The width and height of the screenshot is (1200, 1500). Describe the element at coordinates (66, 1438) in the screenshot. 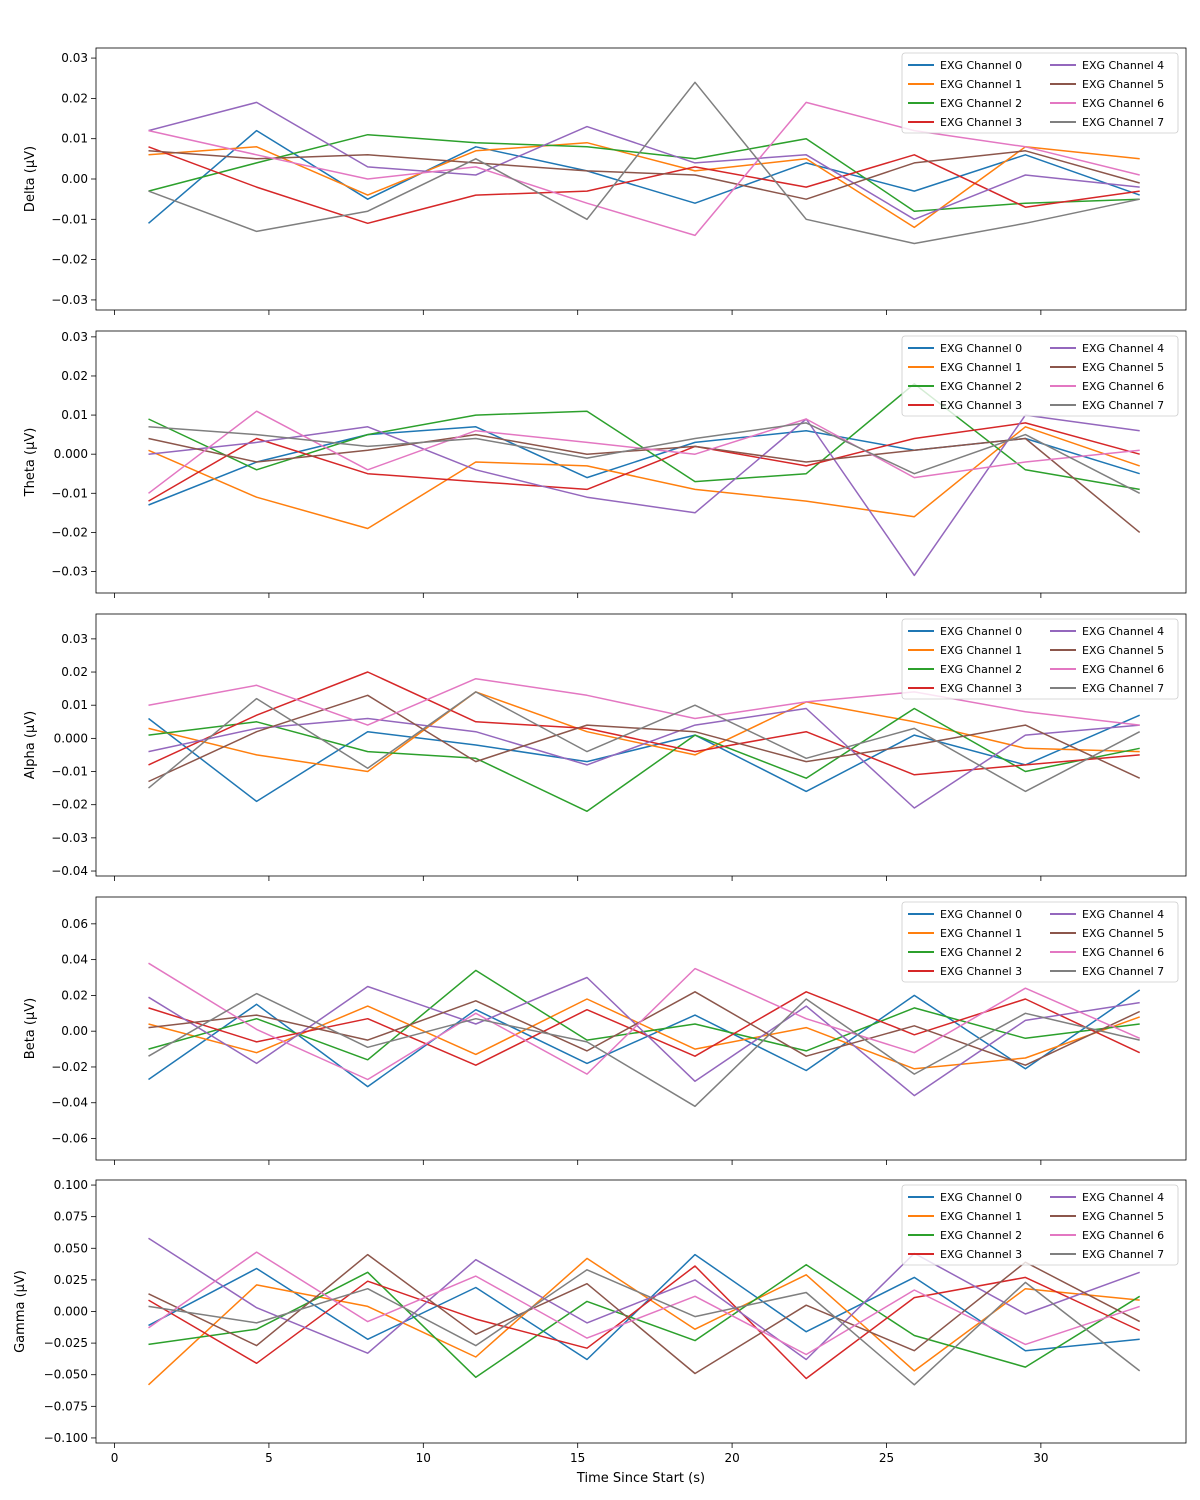

I see `y-tick-label: −0.100` at that location.